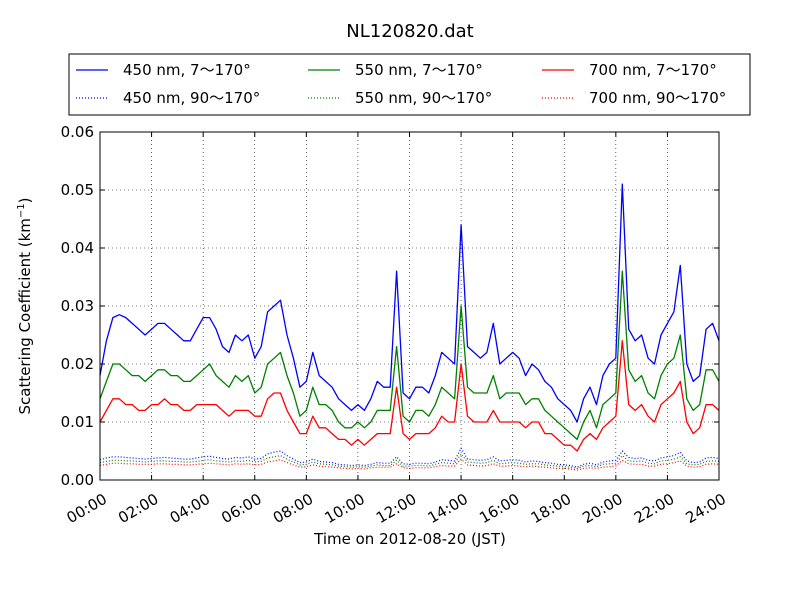  I want to click on legend-label-6: 700 nm, 90～170°, so click(657, 98).